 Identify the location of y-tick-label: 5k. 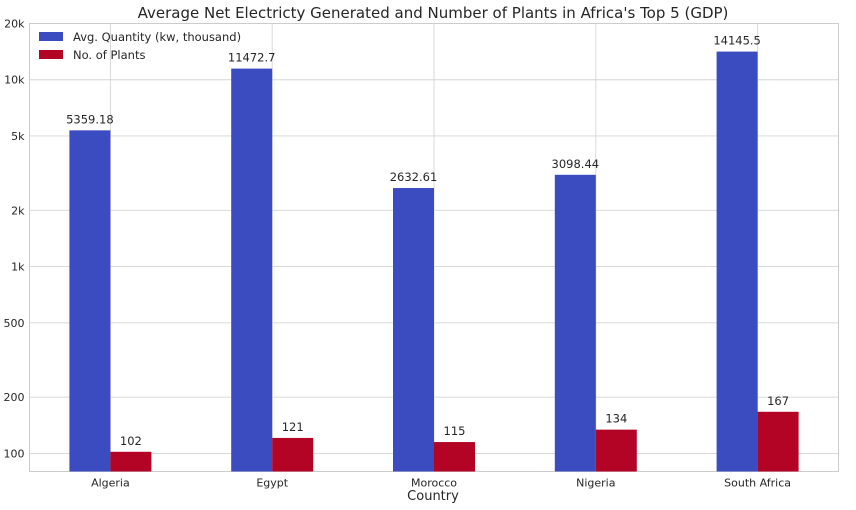
(18, 136).